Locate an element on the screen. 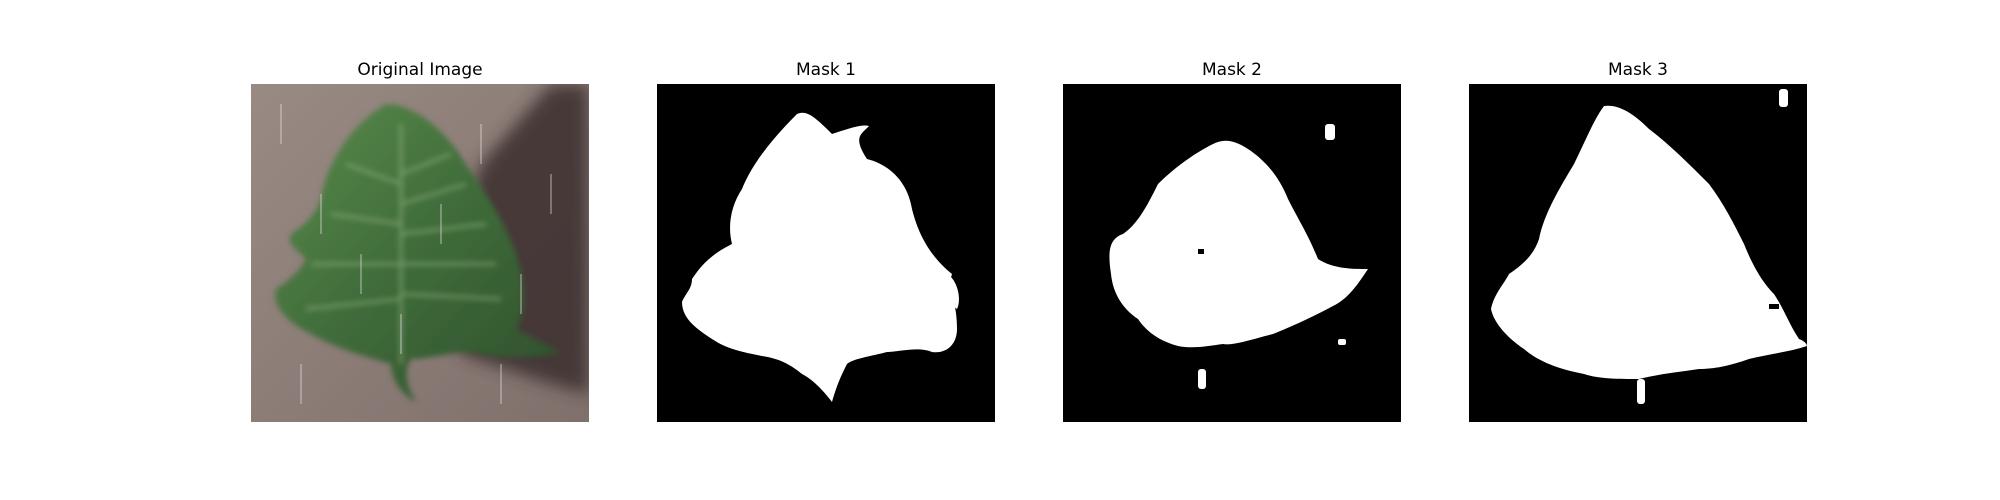  rain-streaks is located at coordinates (416, 254).